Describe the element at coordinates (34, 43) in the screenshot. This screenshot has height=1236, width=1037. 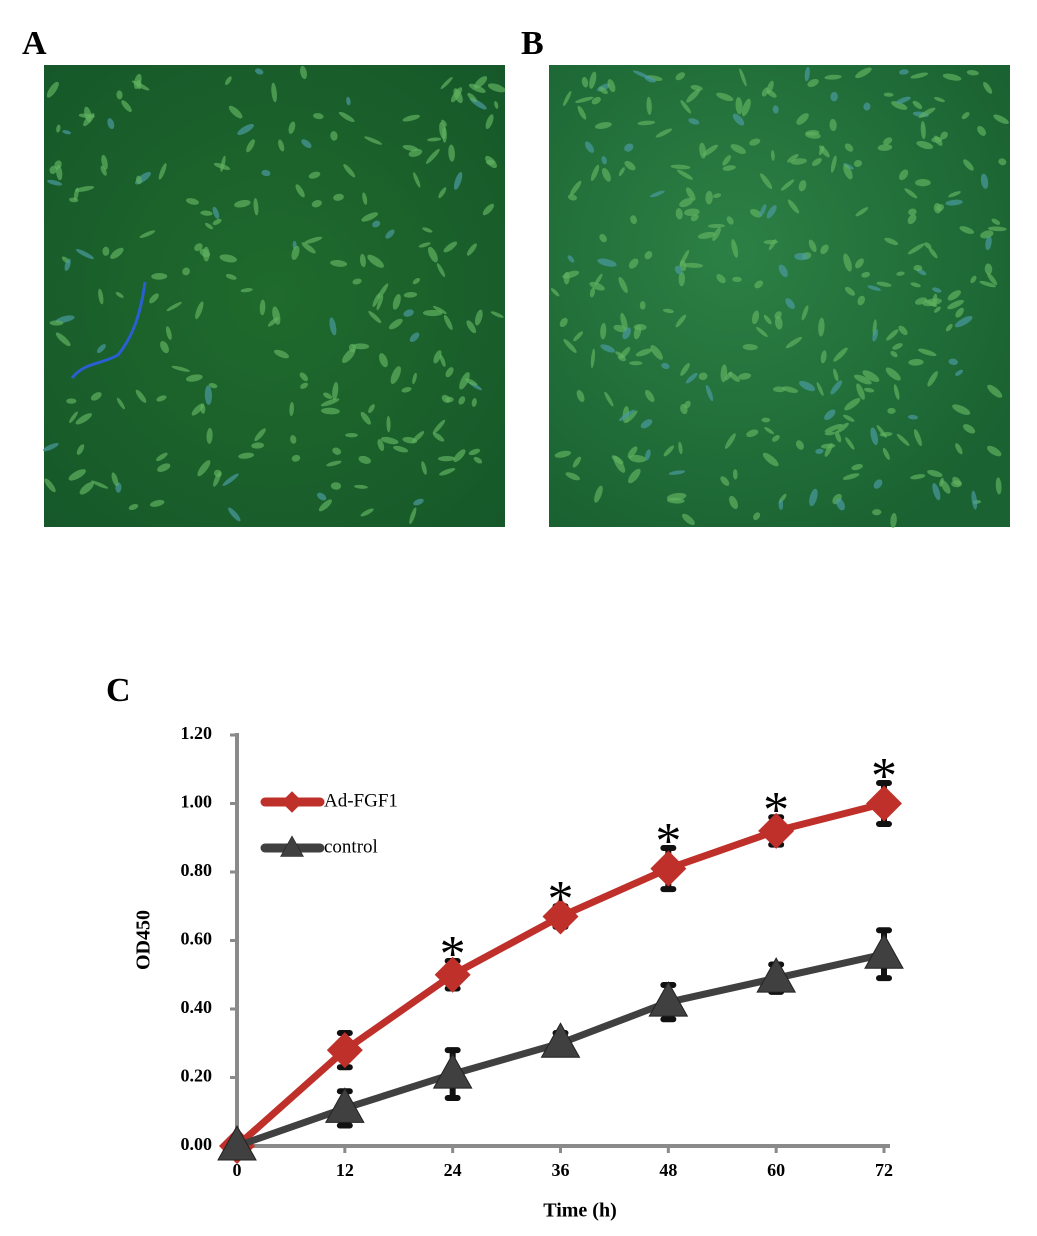
I see `panel-label: A` at that location.